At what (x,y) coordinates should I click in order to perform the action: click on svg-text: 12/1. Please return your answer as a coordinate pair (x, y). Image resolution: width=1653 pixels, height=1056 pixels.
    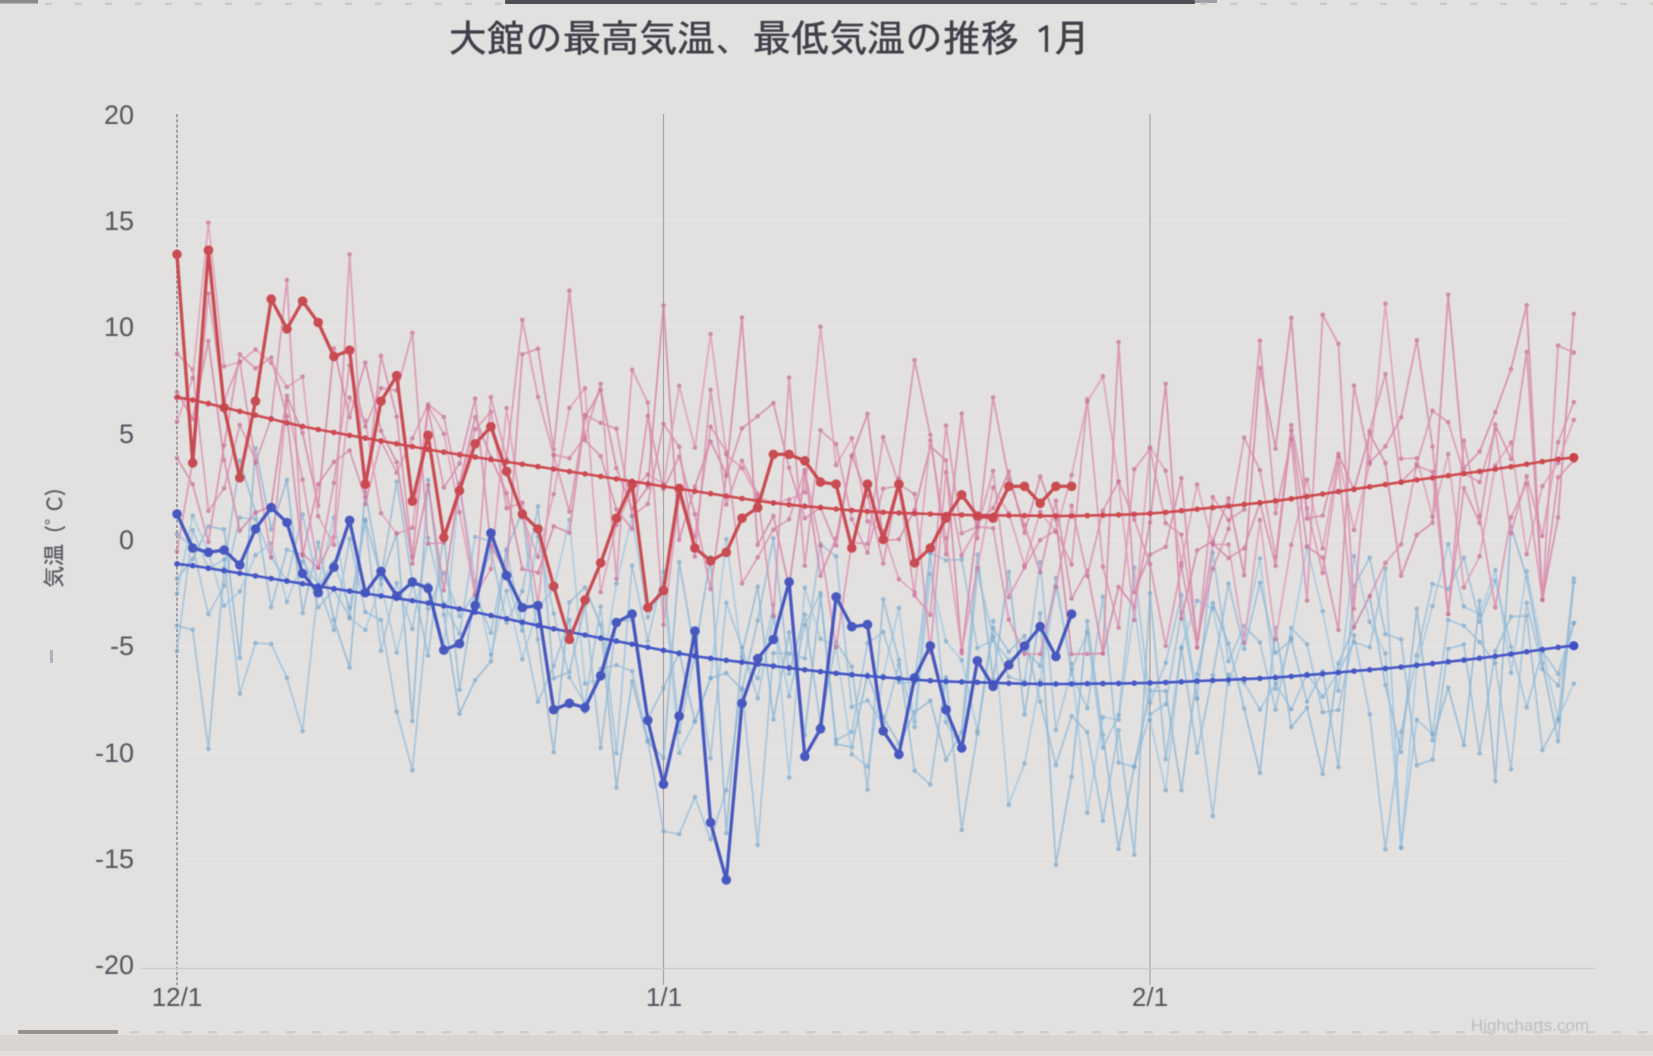
    Looking at the image, I should click on (177, 997).